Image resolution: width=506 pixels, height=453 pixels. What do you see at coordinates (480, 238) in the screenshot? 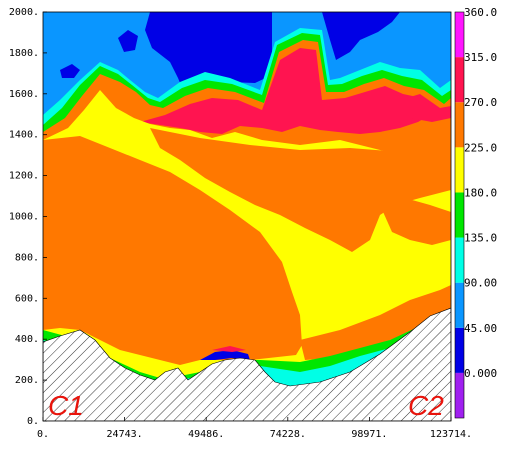
I see `colorbar-label: 135.0` at bounding box center [480, 238].